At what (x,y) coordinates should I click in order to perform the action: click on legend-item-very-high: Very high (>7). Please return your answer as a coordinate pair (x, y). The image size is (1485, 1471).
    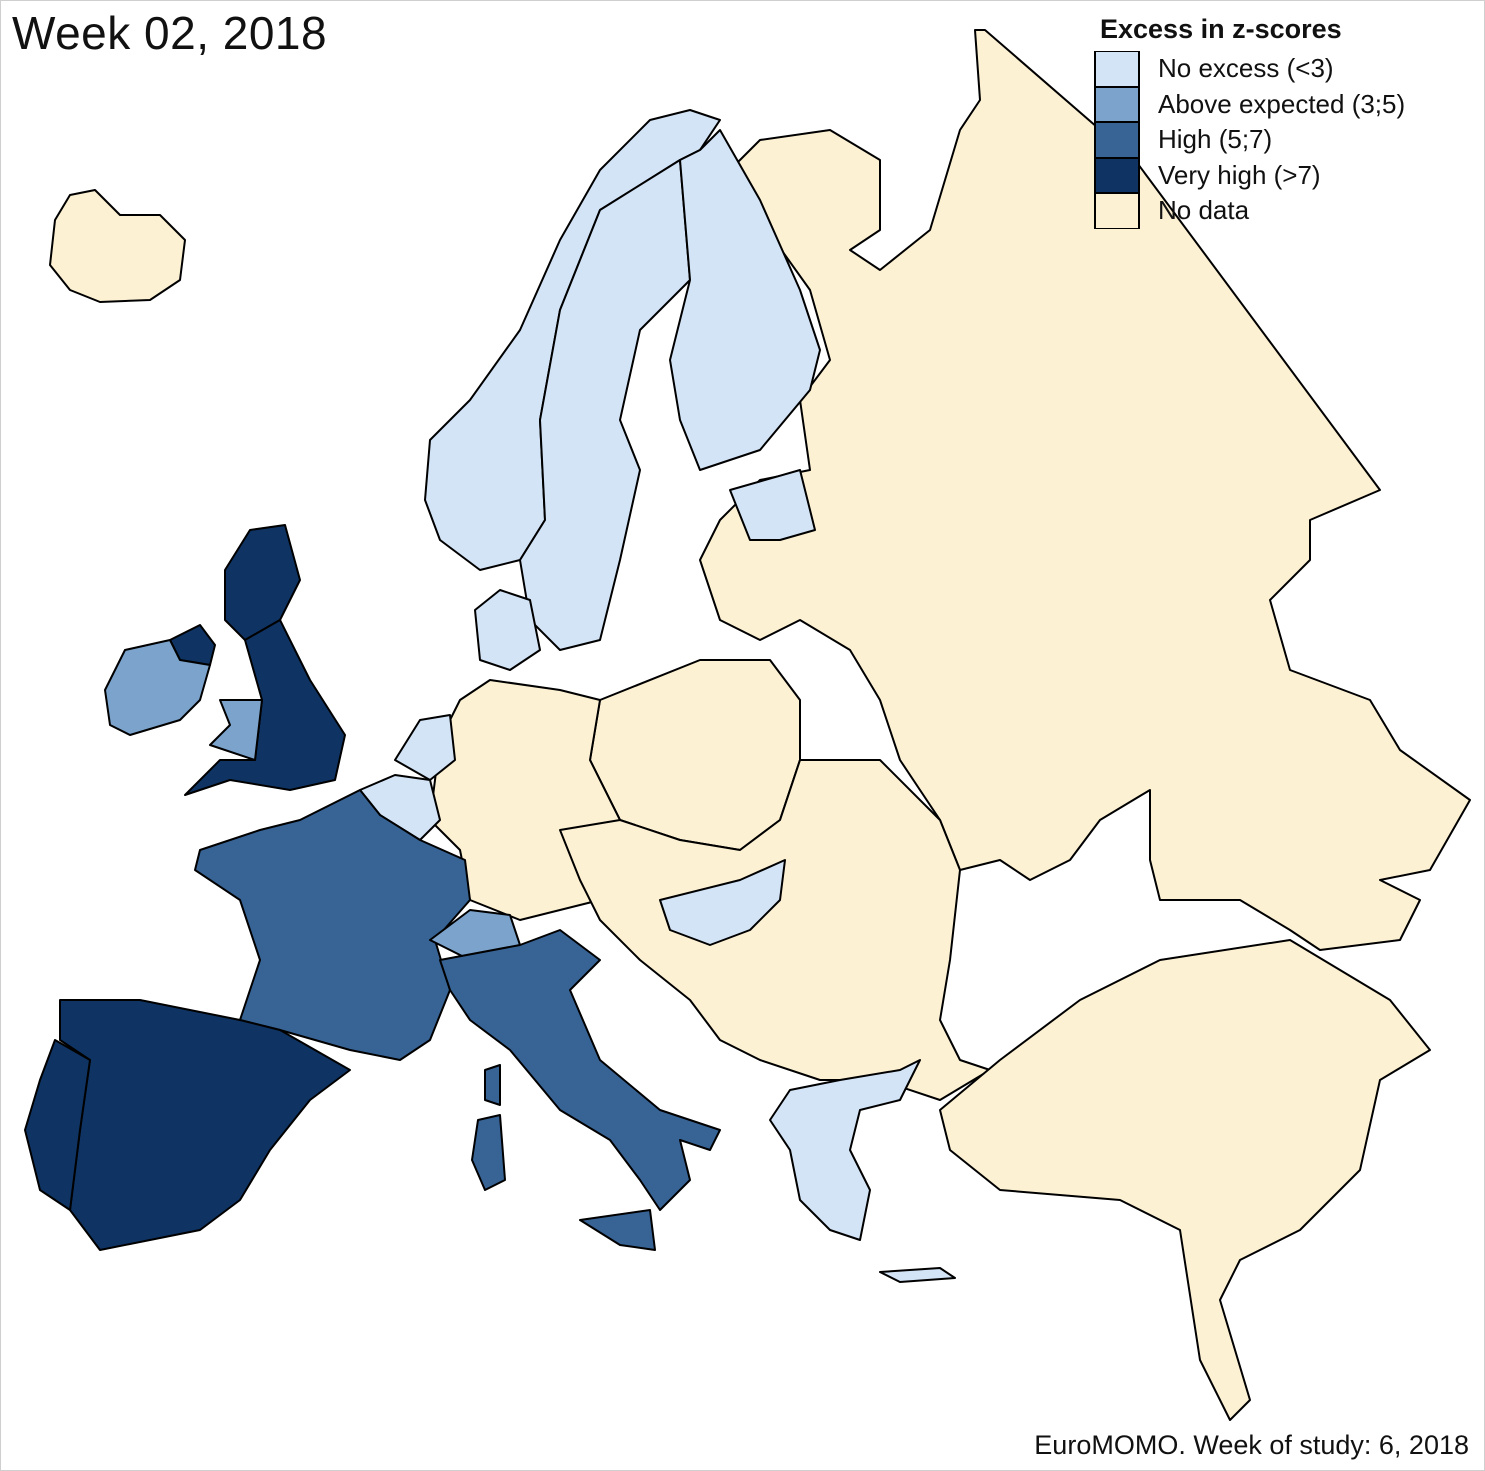
    Looking at the image, I should click on (1274, 175).